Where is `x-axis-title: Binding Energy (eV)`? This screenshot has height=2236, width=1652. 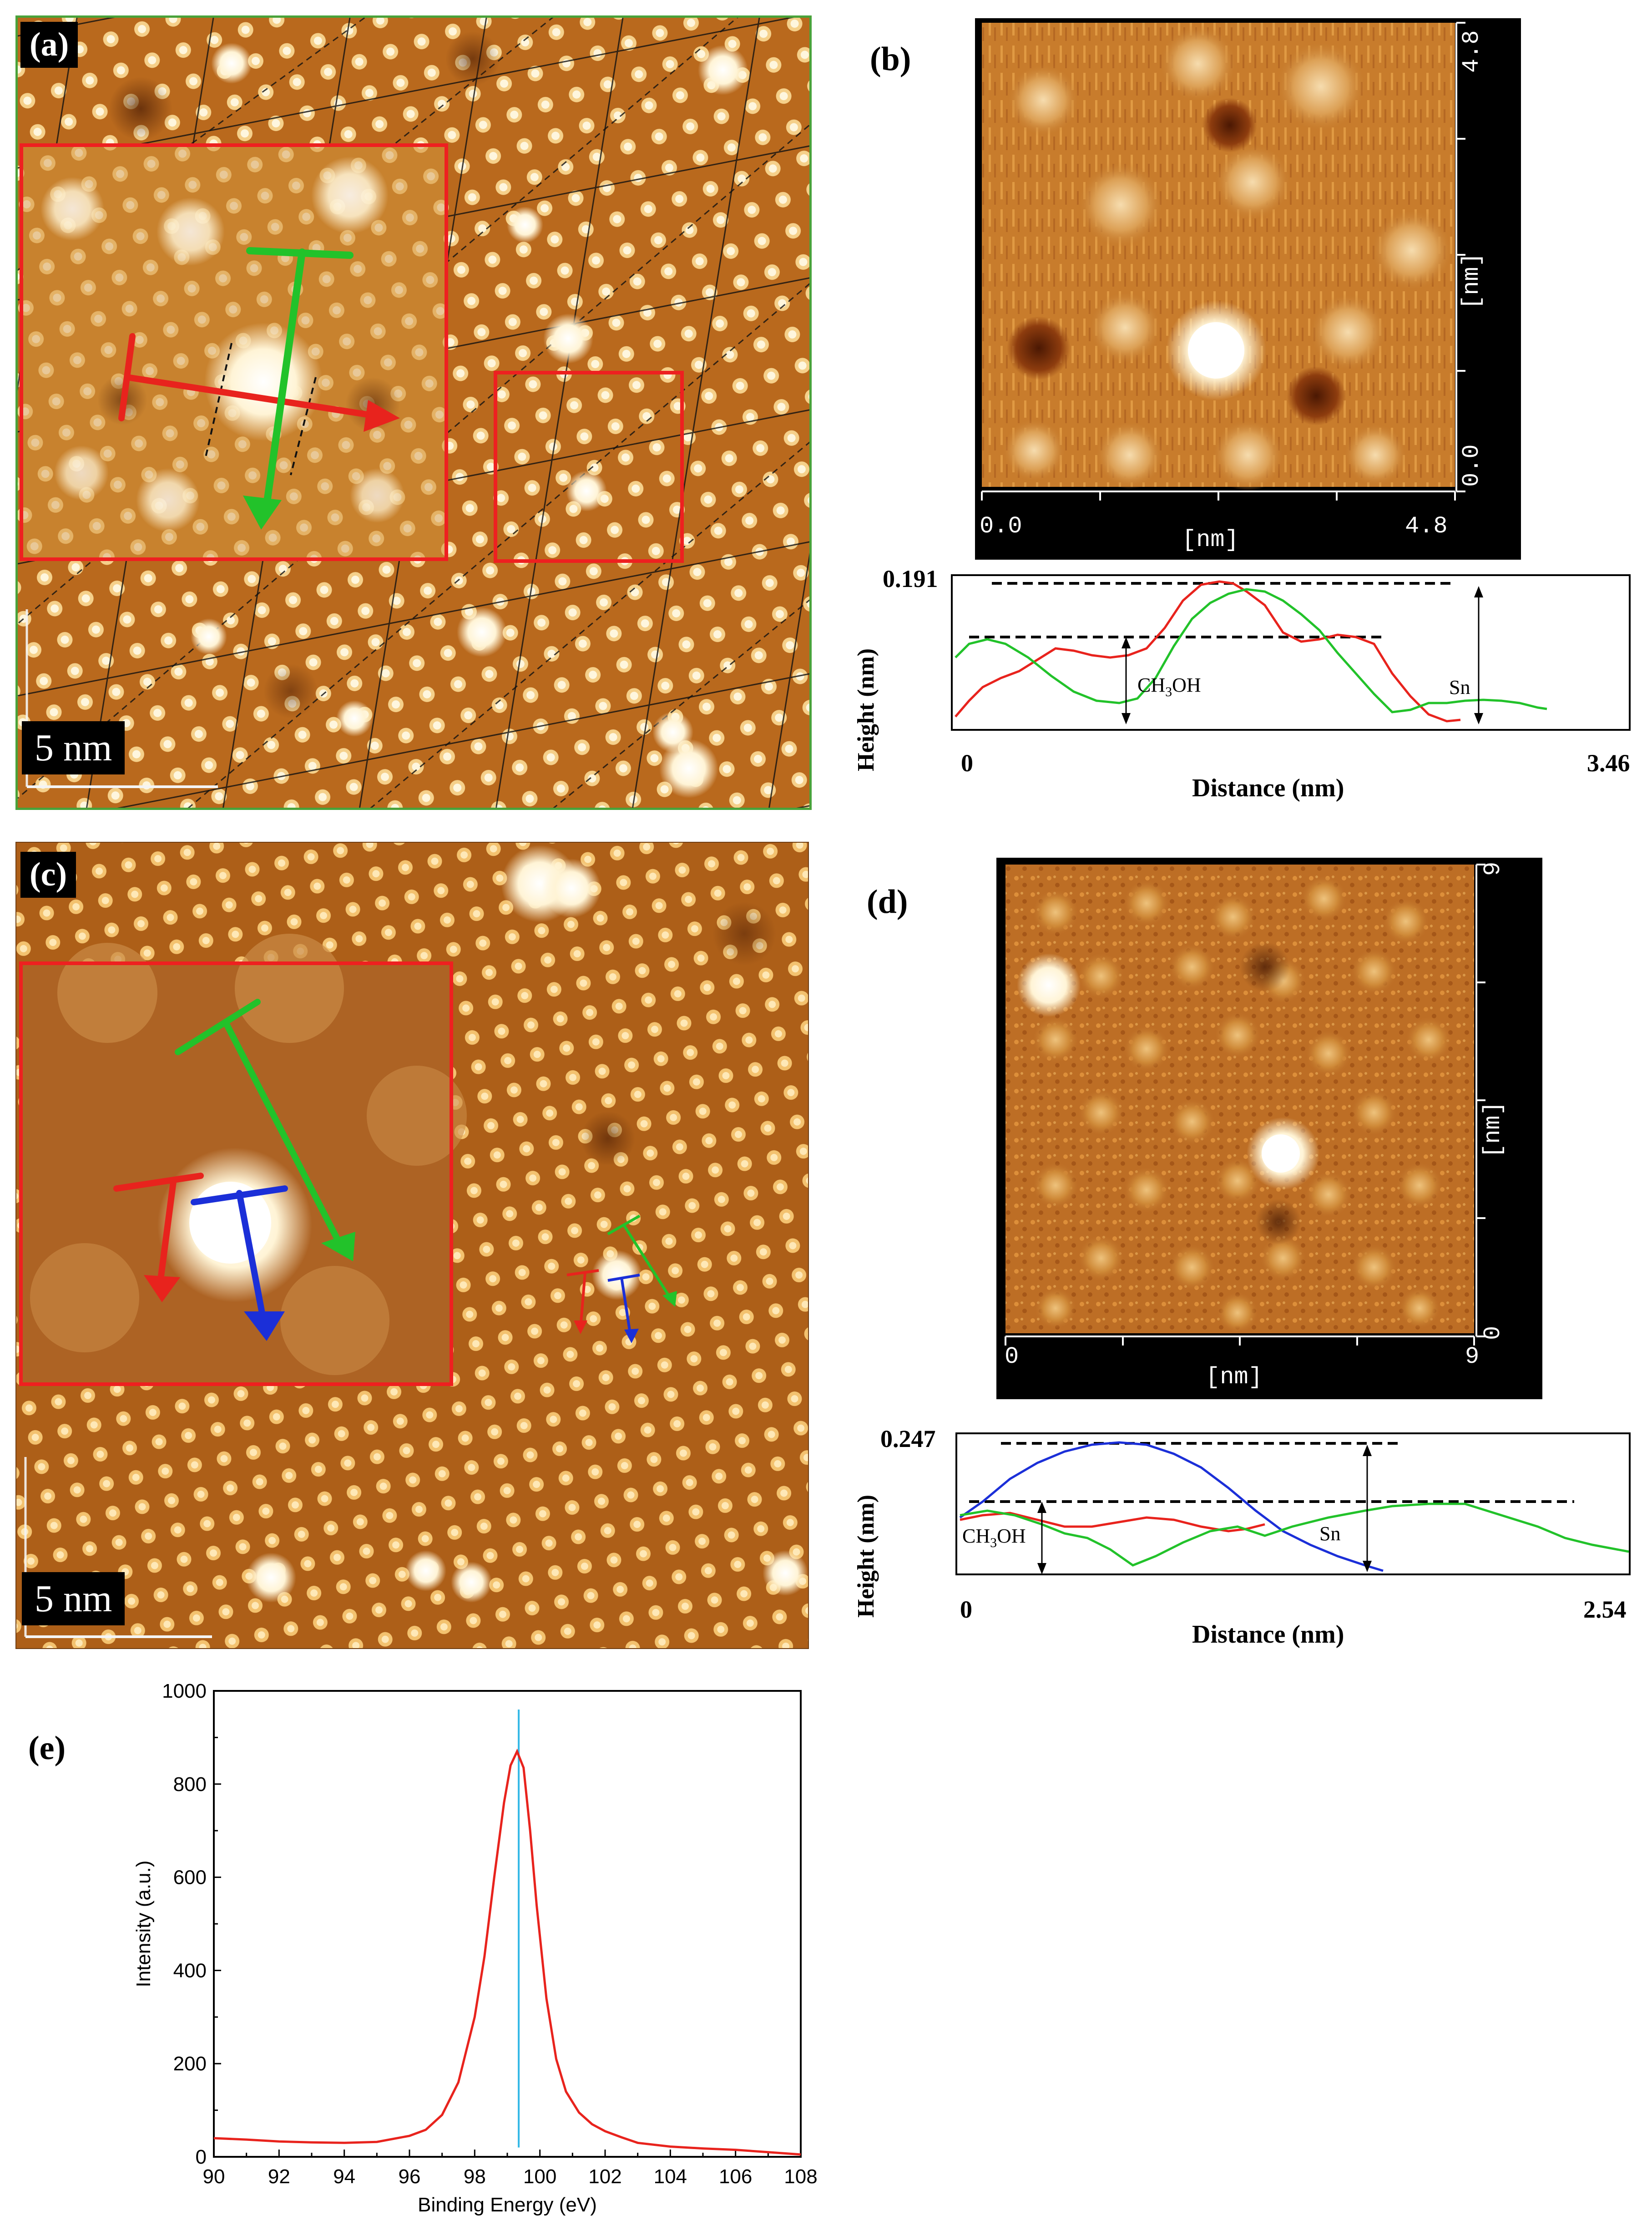 x-axis-title: Binding Energy (eV) is located at coordinates (508, 2205).